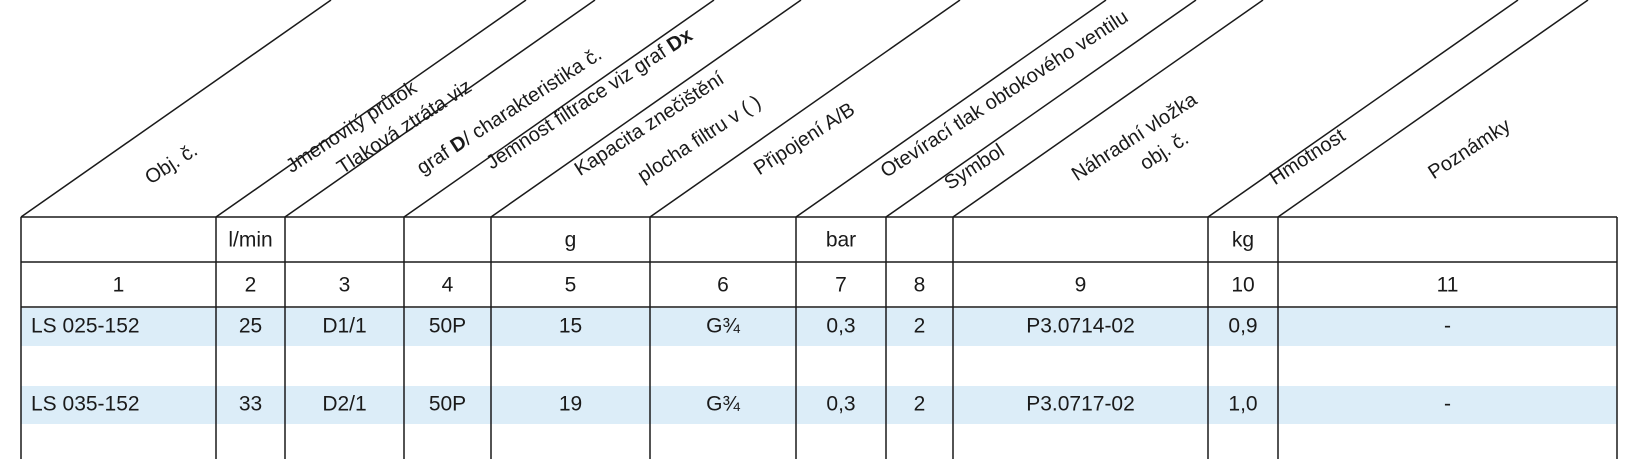  What do you see at coordinates (119, 285) in the screenshot?
I see `cell: 1` at bounding box center [119, 285].